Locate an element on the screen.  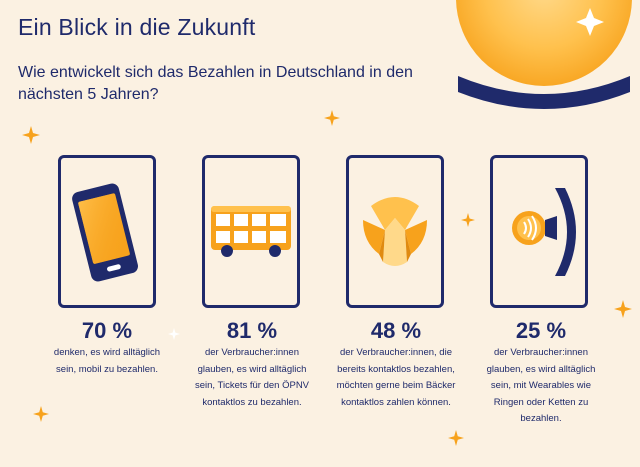
stat-percent: 70 % is located at coordinates (107, 330).